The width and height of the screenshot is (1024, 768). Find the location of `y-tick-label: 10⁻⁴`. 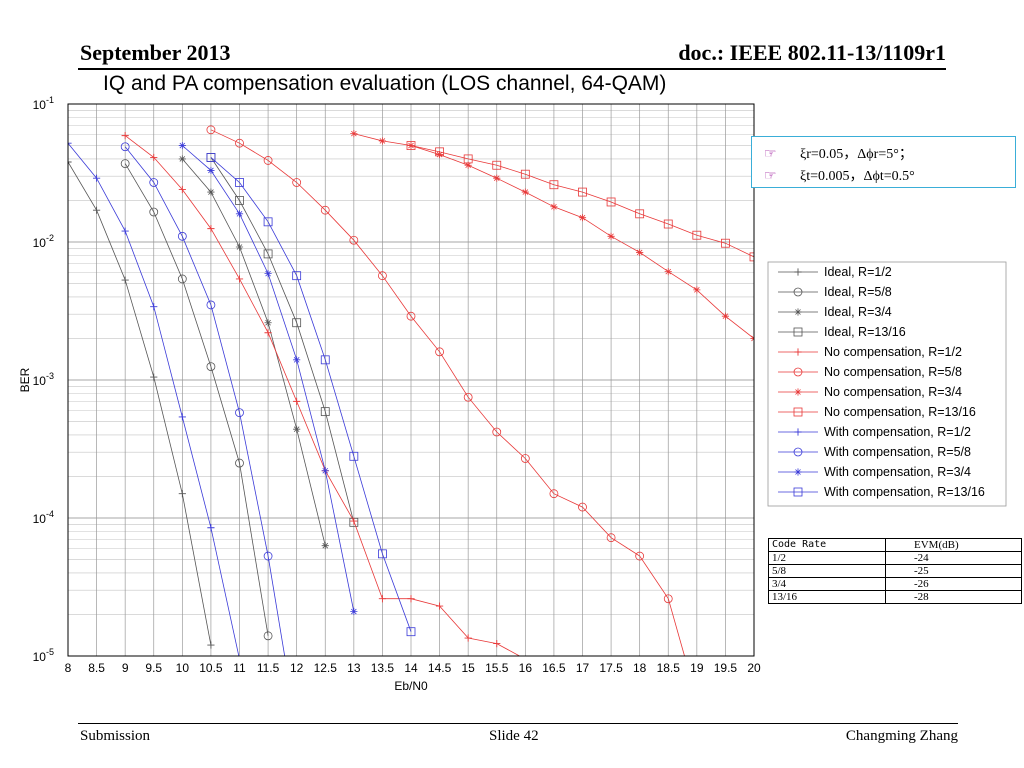

y-tick-label: 10⁻⁴ is located at coordinates (43, 517).